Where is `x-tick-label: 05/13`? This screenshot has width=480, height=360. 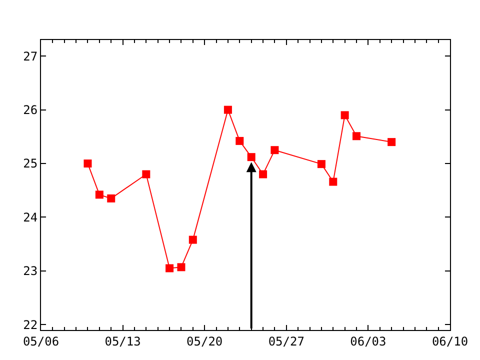
x-tick-label: 05/13 is located at coordinates (122, 341).